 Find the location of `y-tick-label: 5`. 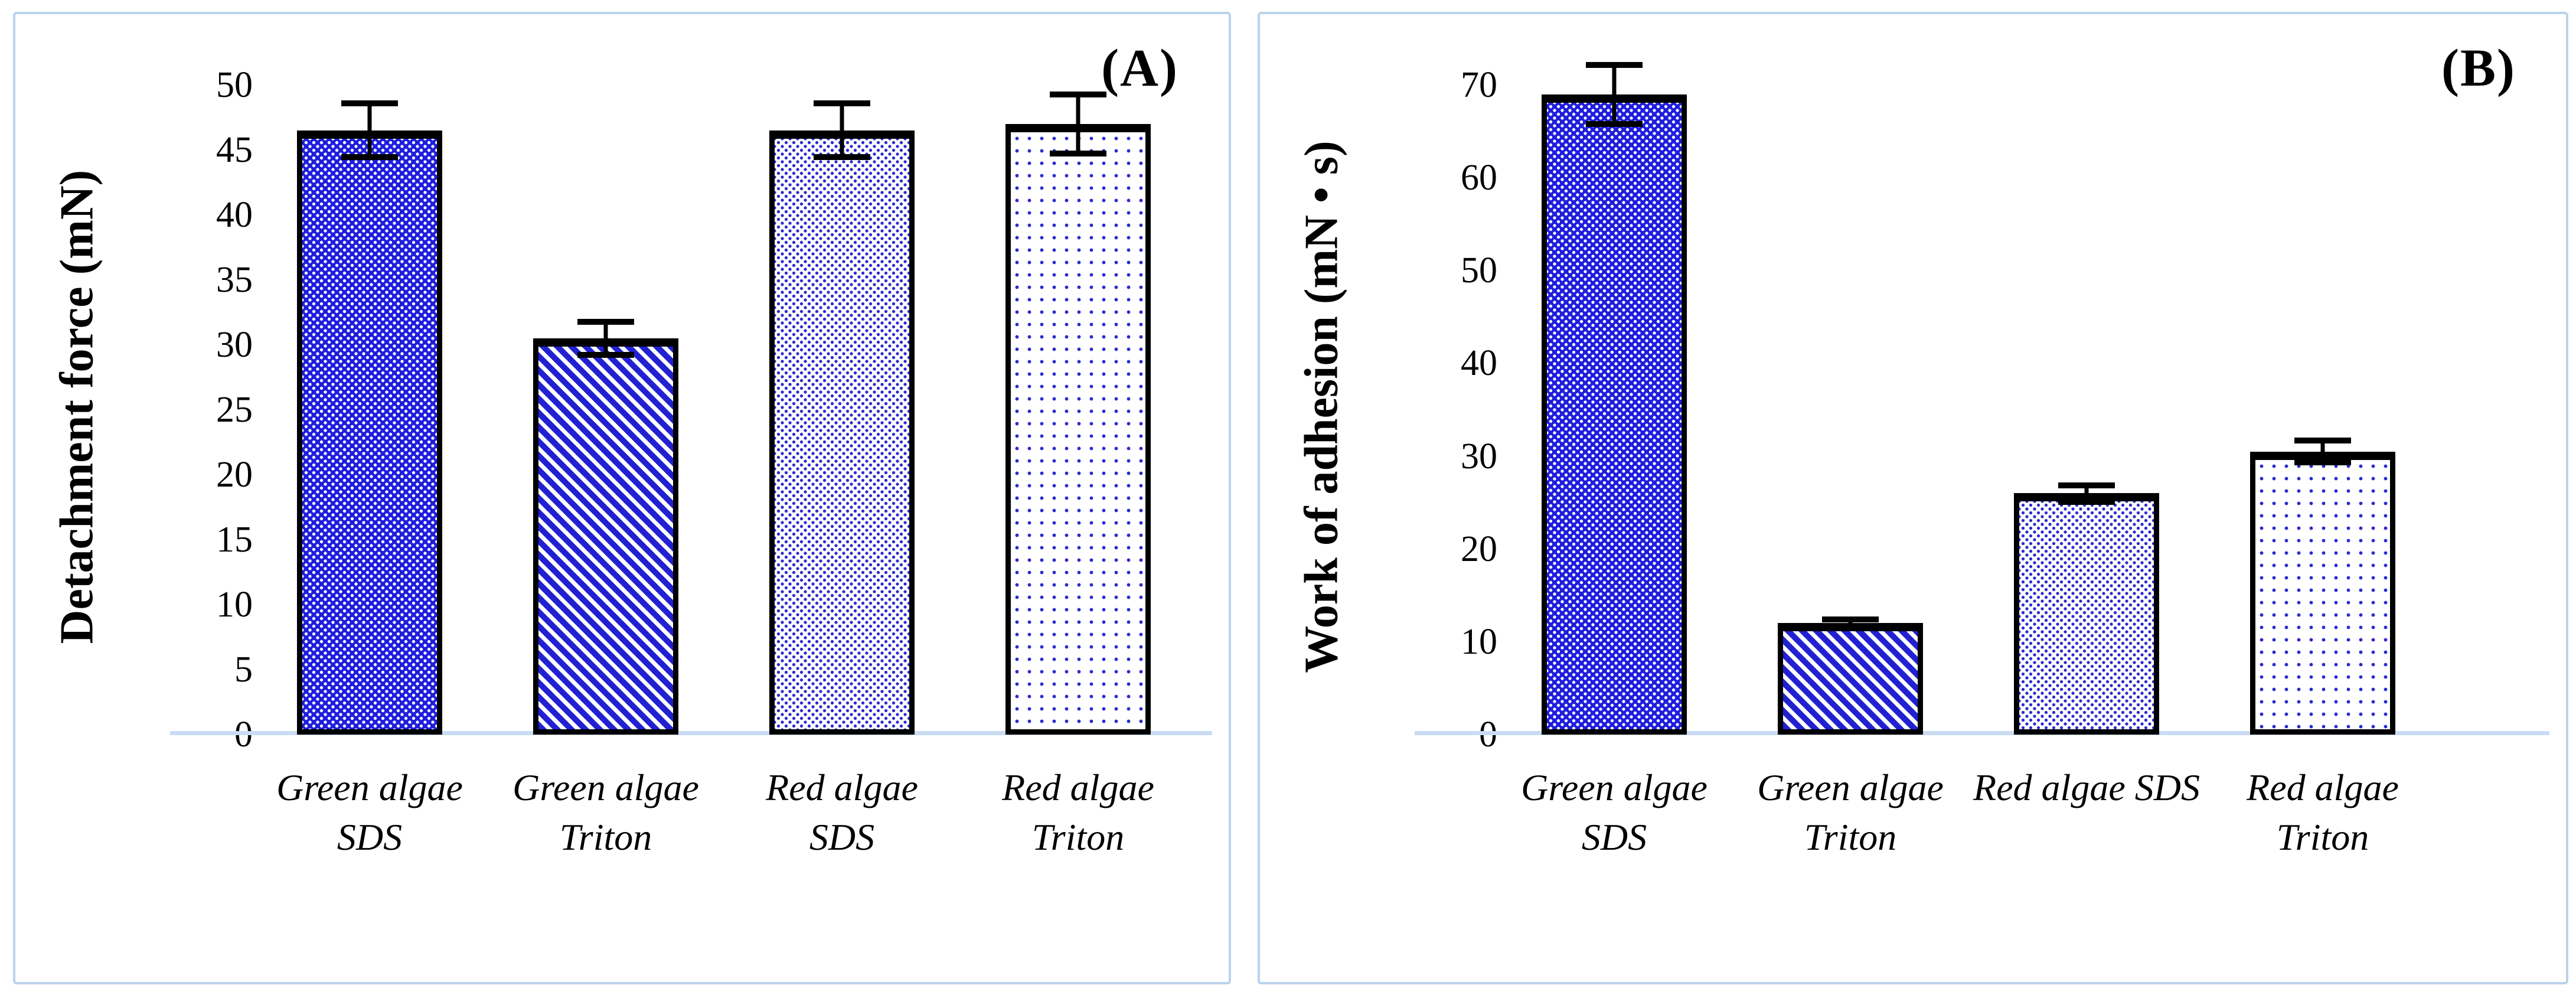

y-tick-label: 5 is located at coordinates (243, 670).